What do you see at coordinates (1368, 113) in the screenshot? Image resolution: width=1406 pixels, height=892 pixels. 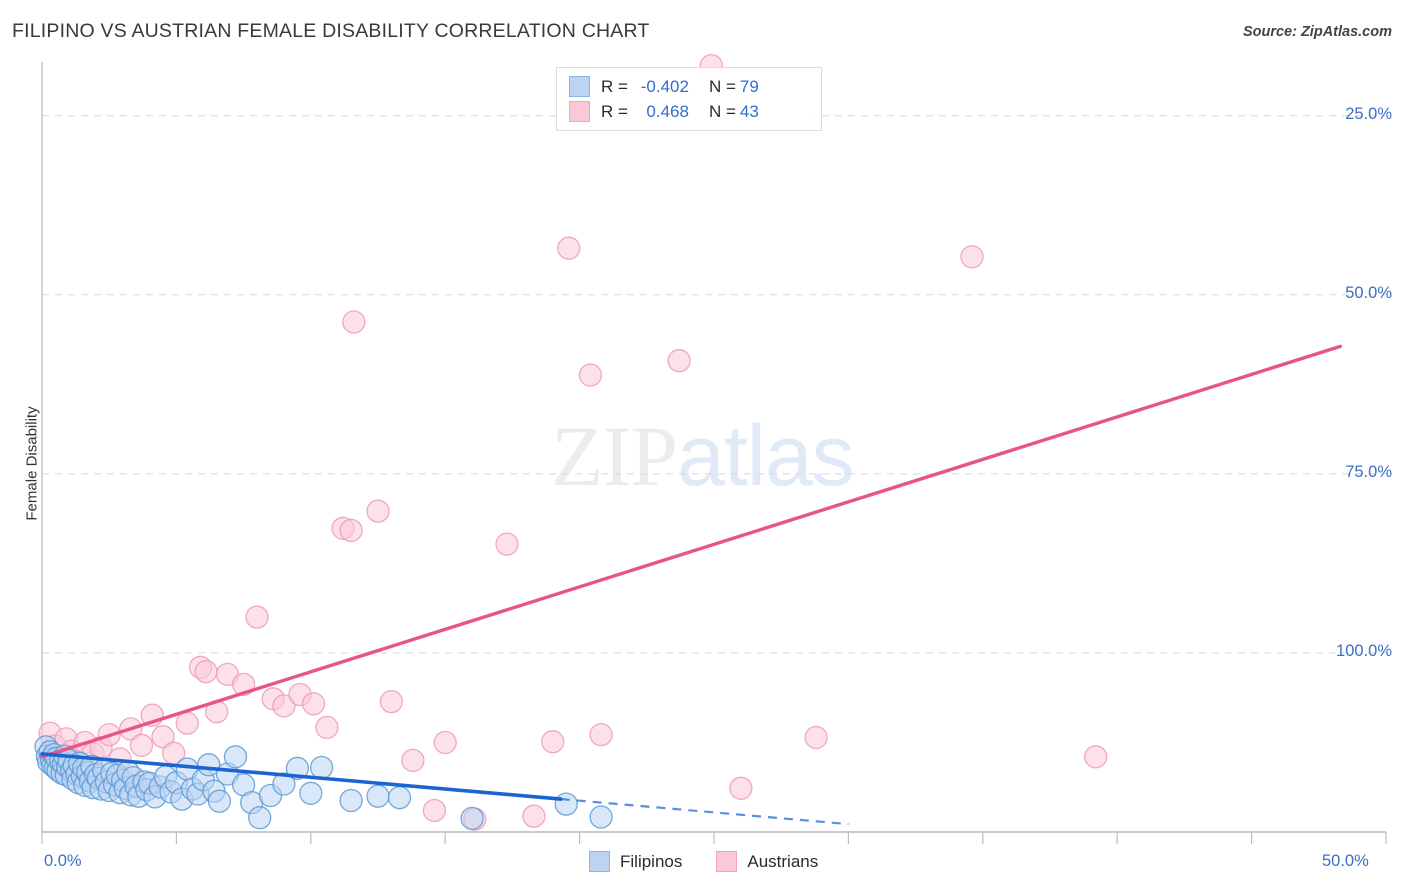 I see `y-tick-label: 25.0%` at bounding box center [1368, 113].